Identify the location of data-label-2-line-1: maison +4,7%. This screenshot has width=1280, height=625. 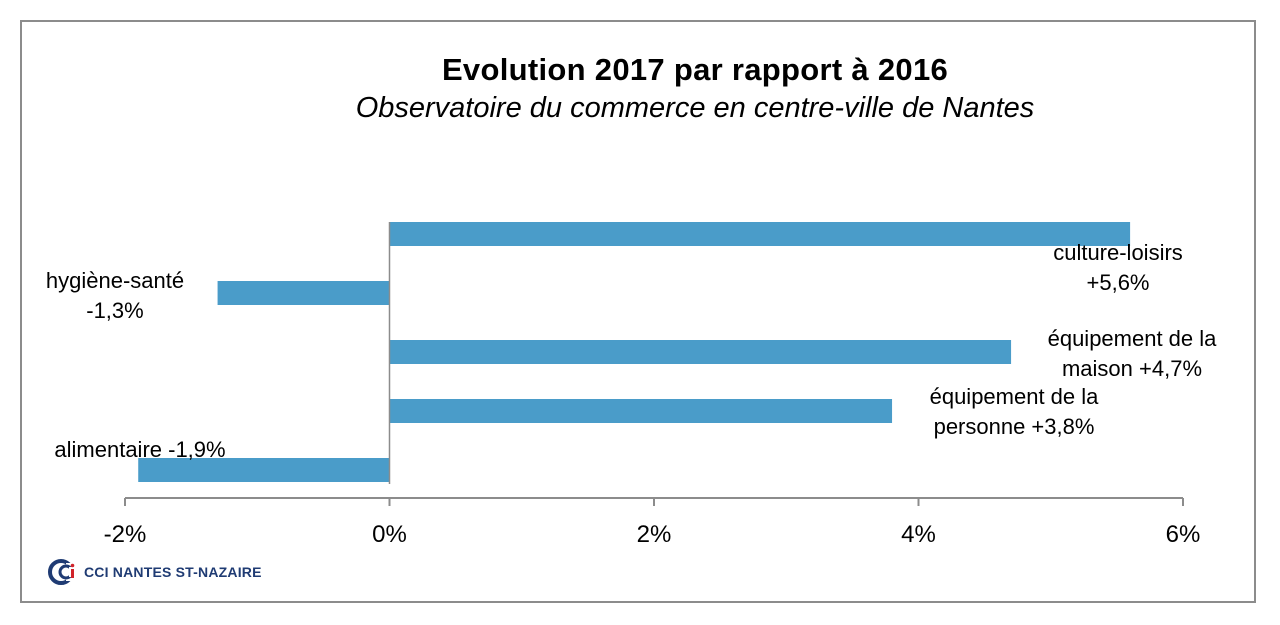
(1132, 368).